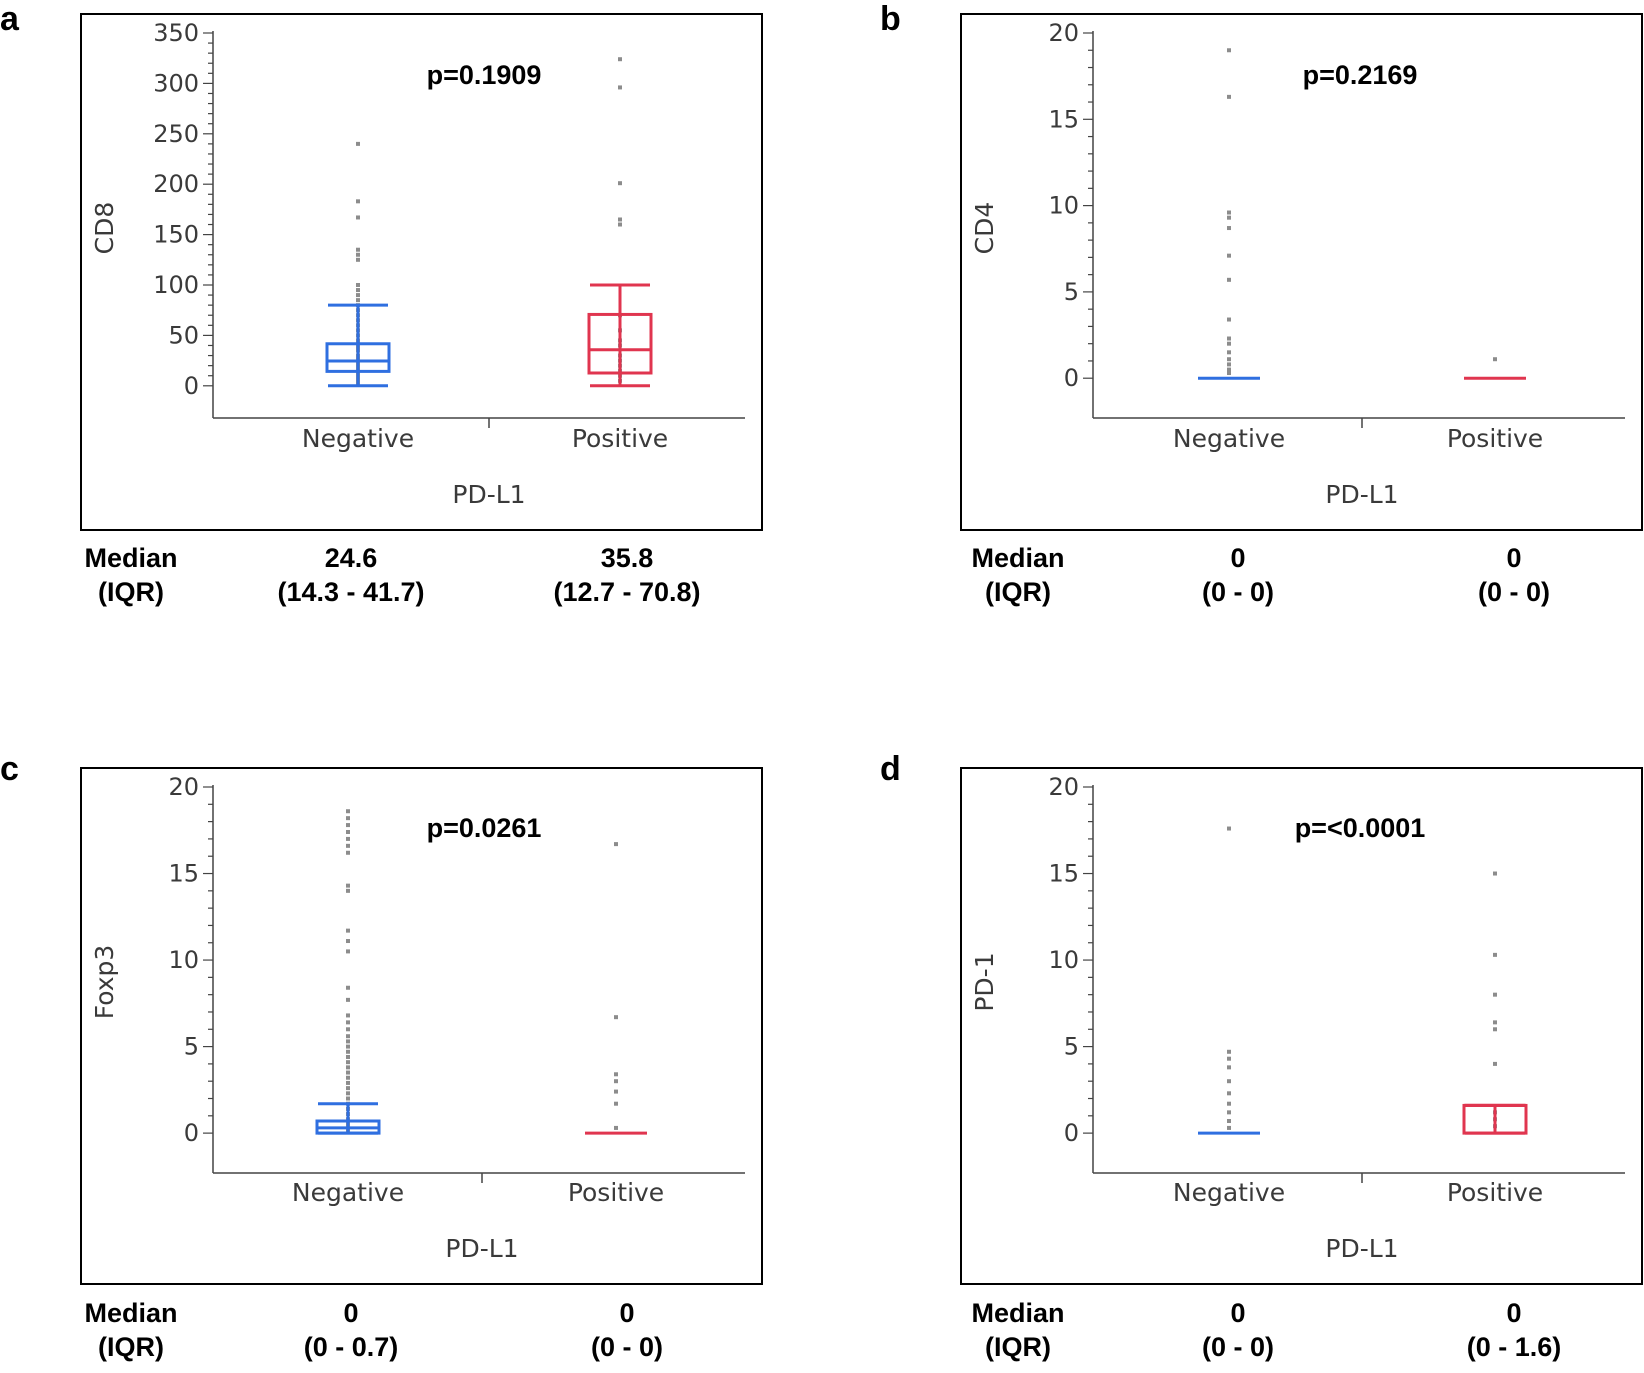  I want to click on median-value: 24.6, so click(351, 558).